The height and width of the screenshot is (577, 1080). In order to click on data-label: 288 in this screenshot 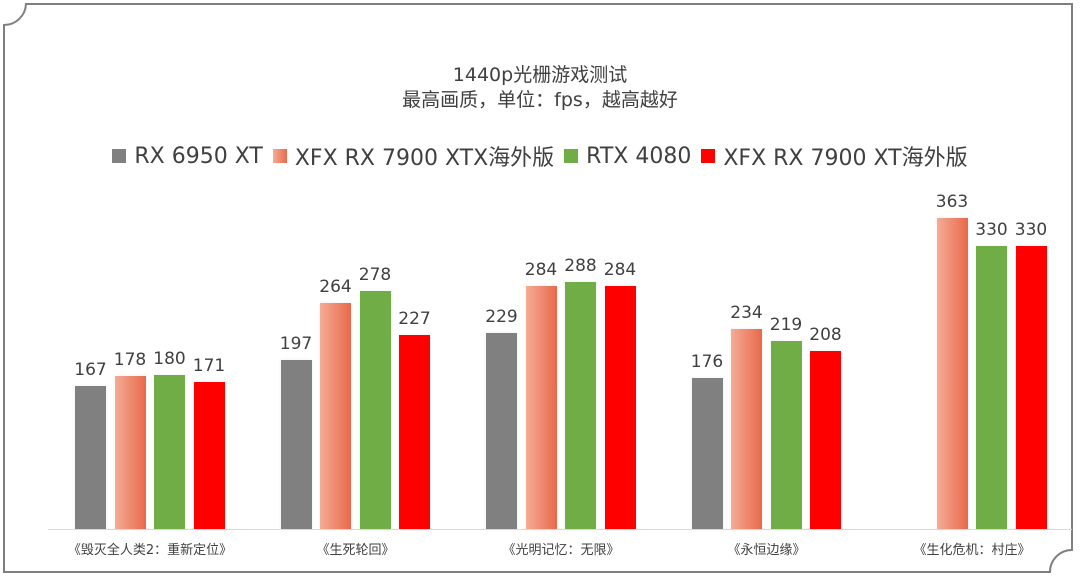, I will do `click(580, 266)`.